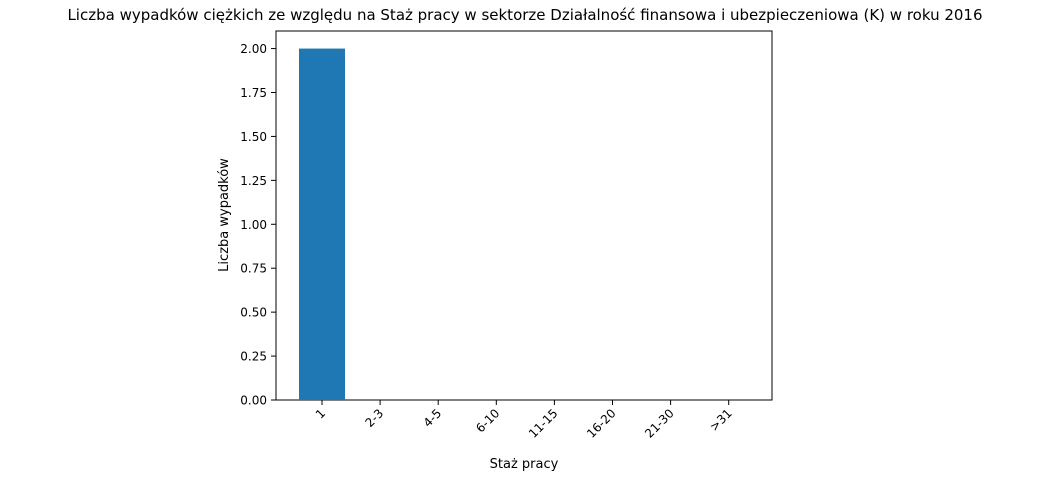  What do you see at coordinates (253, 93) in the screenshot?
I see `y-tick-label: 1.75` at bounding box center [253, 93].